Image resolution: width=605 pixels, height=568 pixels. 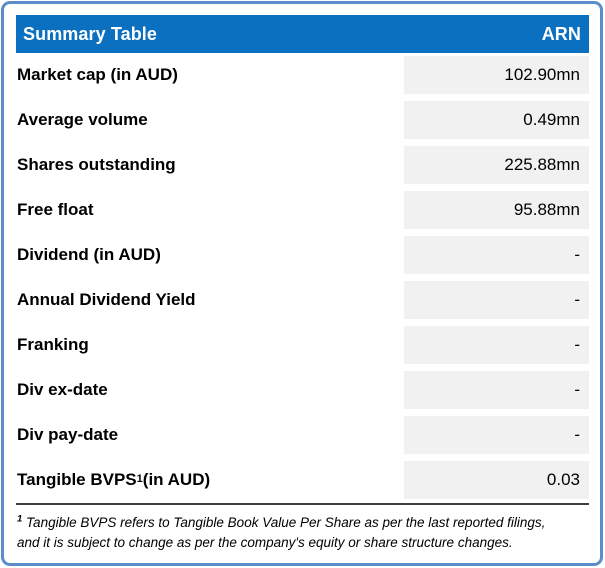 What do you see at coordinates (496, 165) in the screenshot?
I see `row-value: 225.88mn` at bounding box center [496, 165].